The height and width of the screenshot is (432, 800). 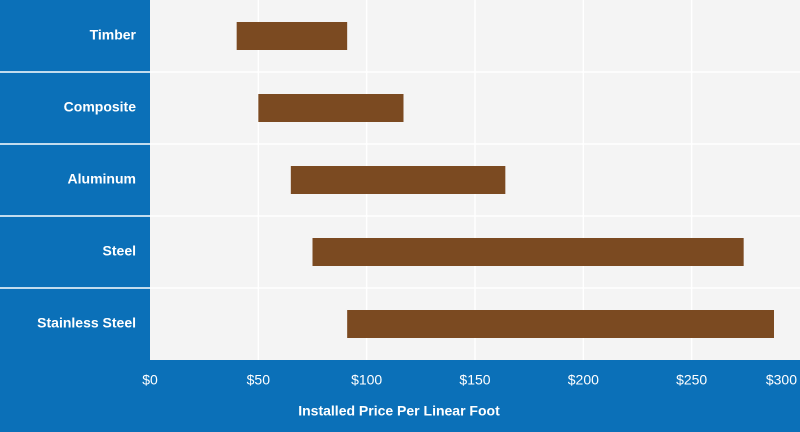 I want to click on category-label: Steel, so click(x=119, y=251).